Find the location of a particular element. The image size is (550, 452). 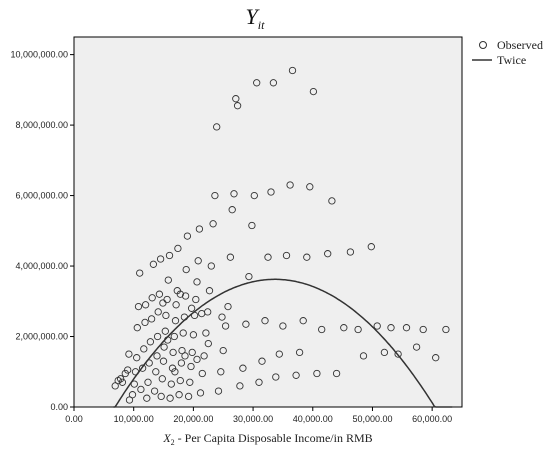

x-axis-label-var: X is located at coordinates (166, 438).